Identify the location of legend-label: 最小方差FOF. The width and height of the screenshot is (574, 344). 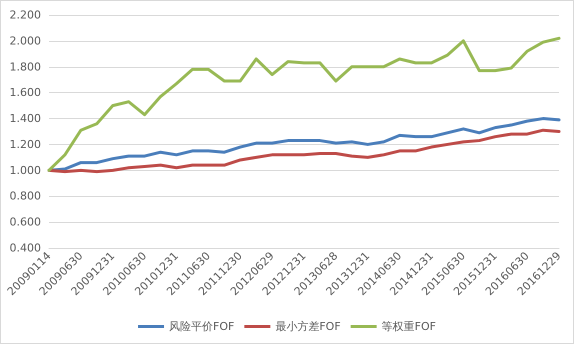
(308, 326).